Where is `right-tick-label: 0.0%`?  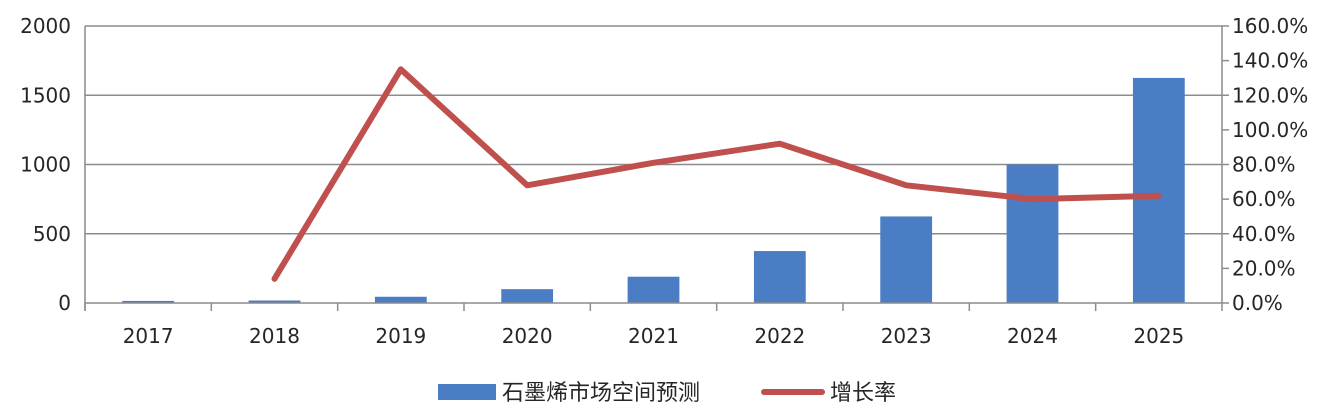 right-tick-label: 0.0% is located at coordinates (1257, 303).